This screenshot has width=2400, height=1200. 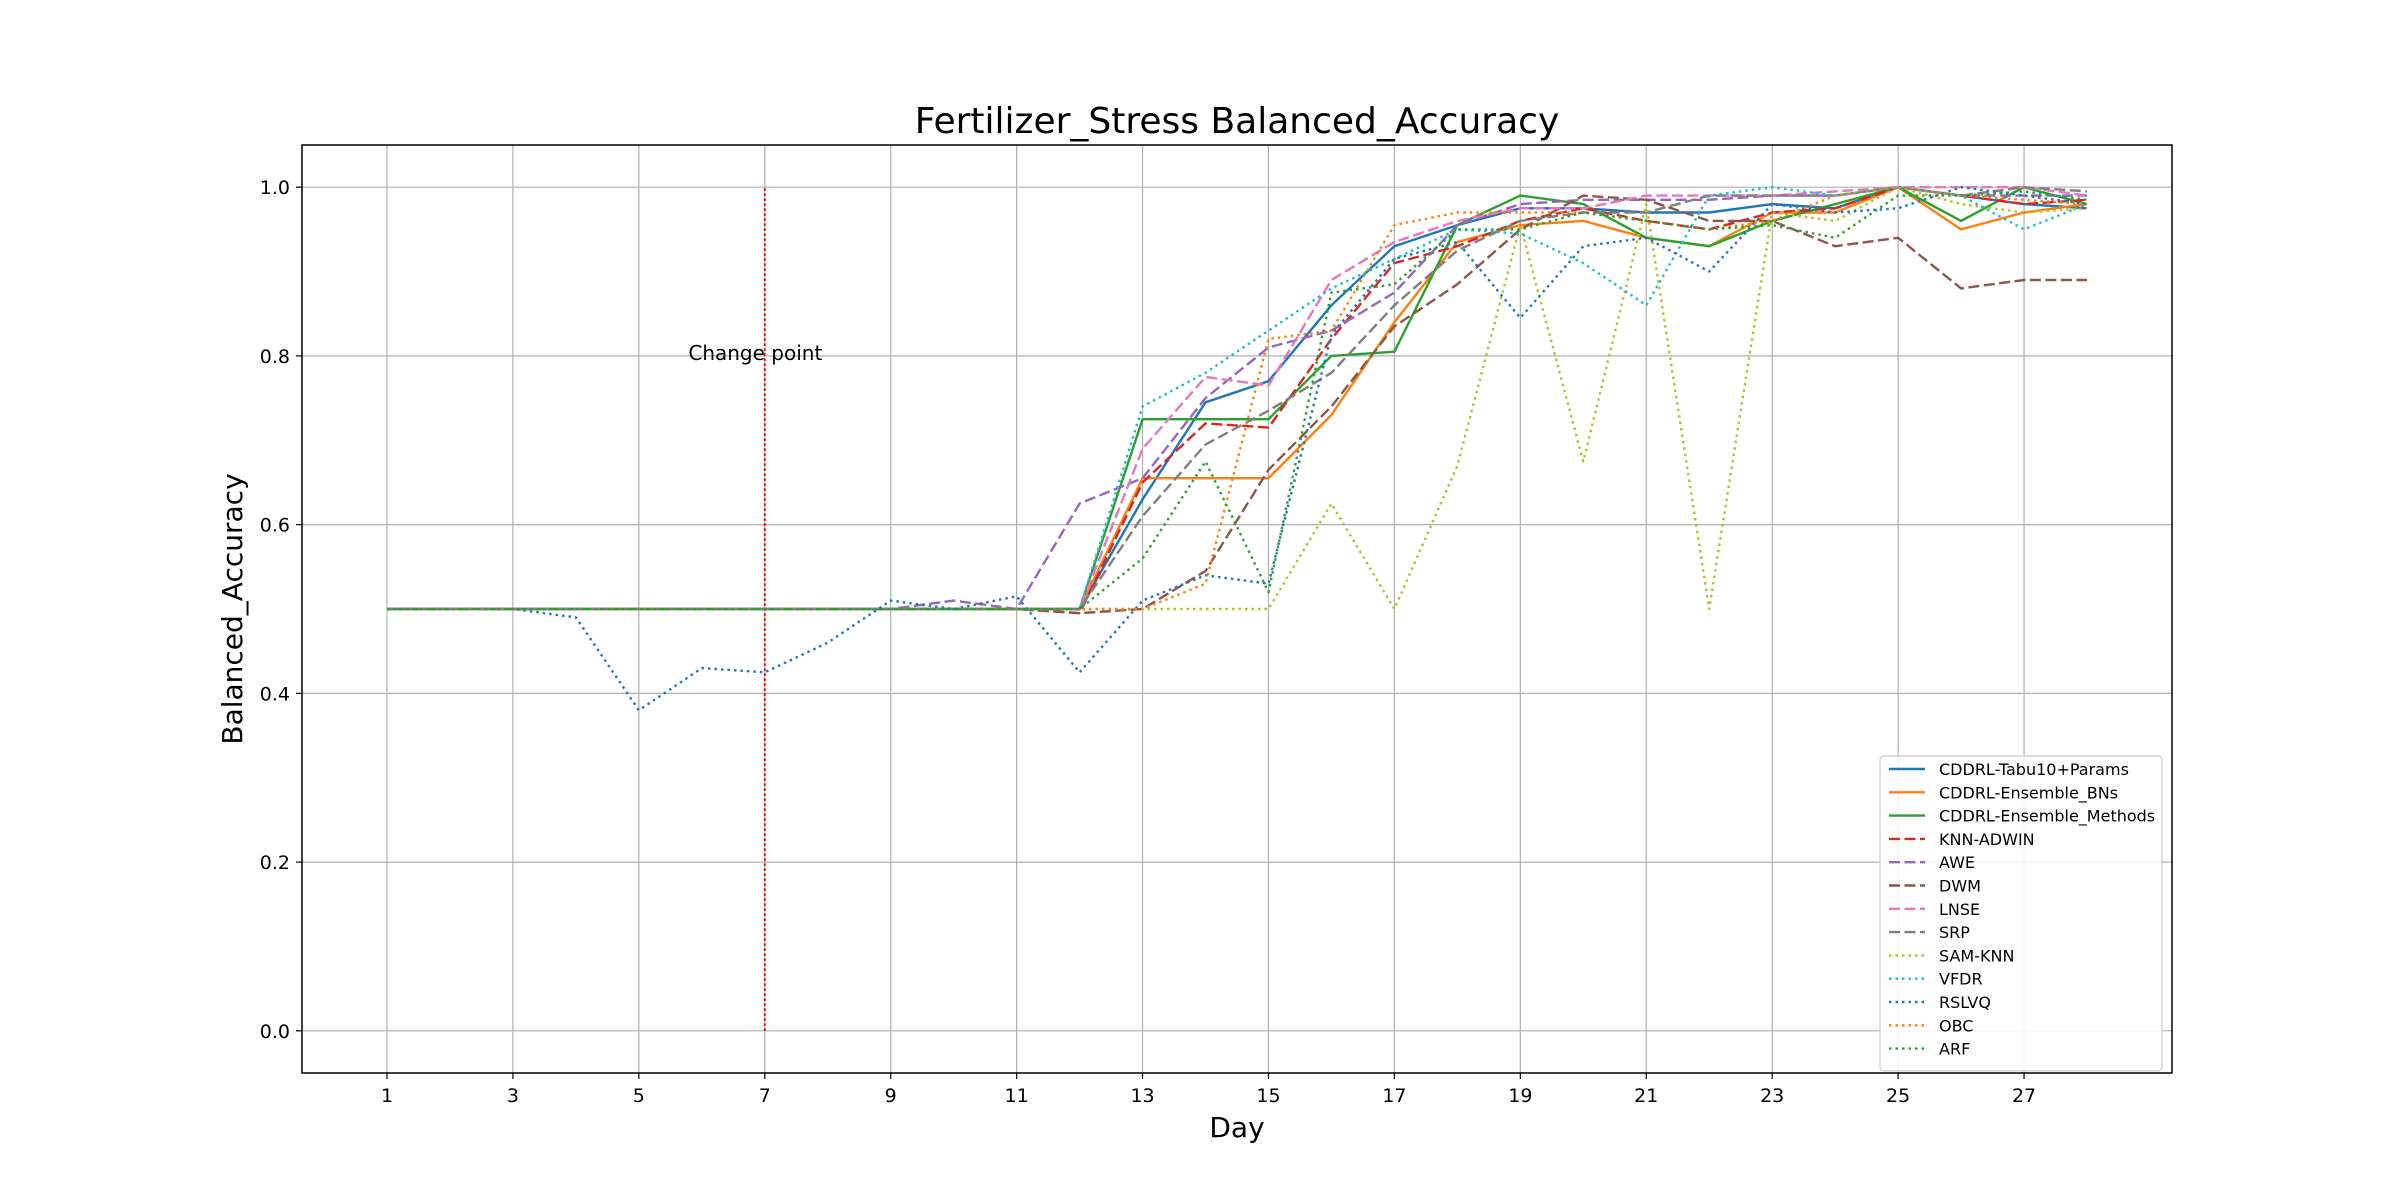 What do you see at coordinates (275, 1032) in the screenshot?
I see `y-tick-label: 0.0` at bounding box center [275, 1032].